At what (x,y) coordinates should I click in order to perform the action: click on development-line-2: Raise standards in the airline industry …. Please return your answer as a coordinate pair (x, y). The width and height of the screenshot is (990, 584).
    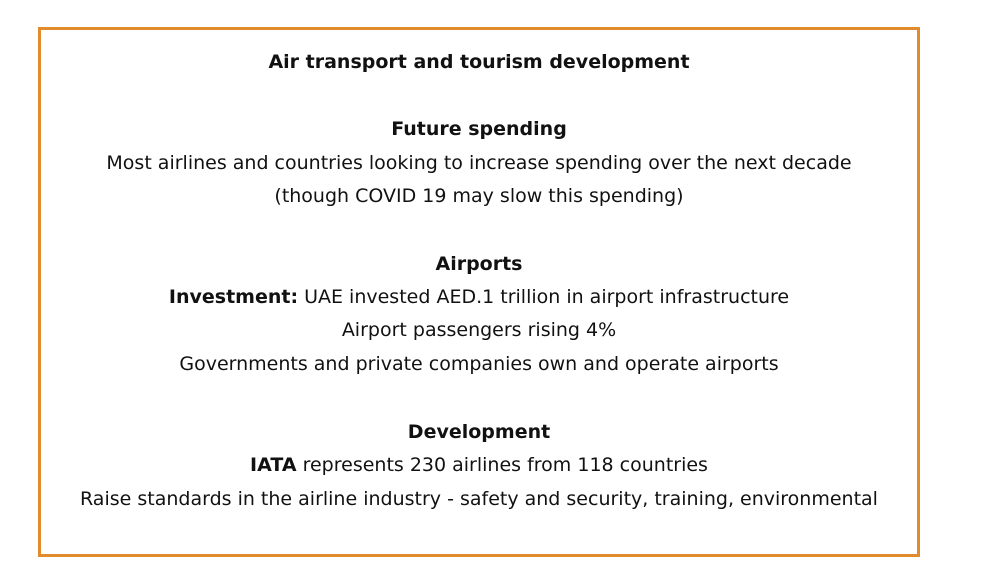
    Looking at the image, I should click on (479, 499).